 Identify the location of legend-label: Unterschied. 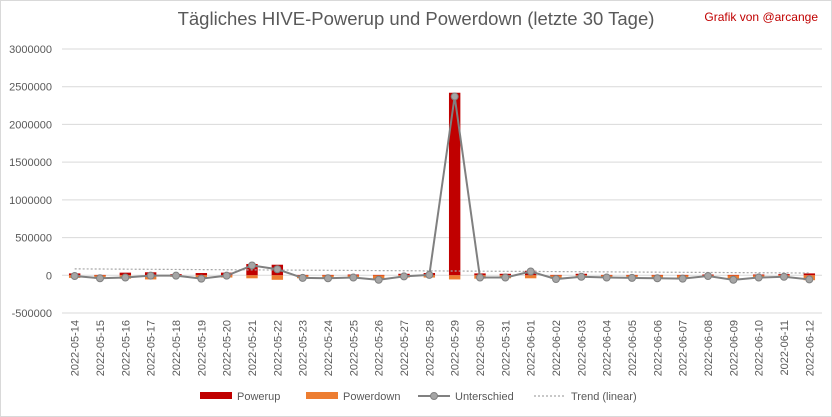
(484, 397).